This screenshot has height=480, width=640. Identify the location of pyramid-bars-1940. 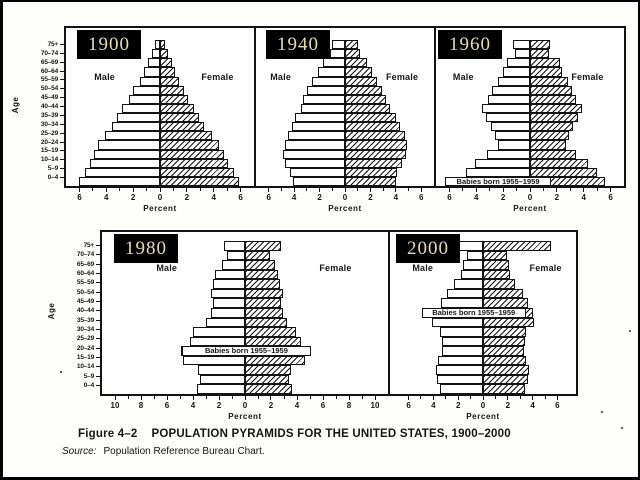
(345, 113).